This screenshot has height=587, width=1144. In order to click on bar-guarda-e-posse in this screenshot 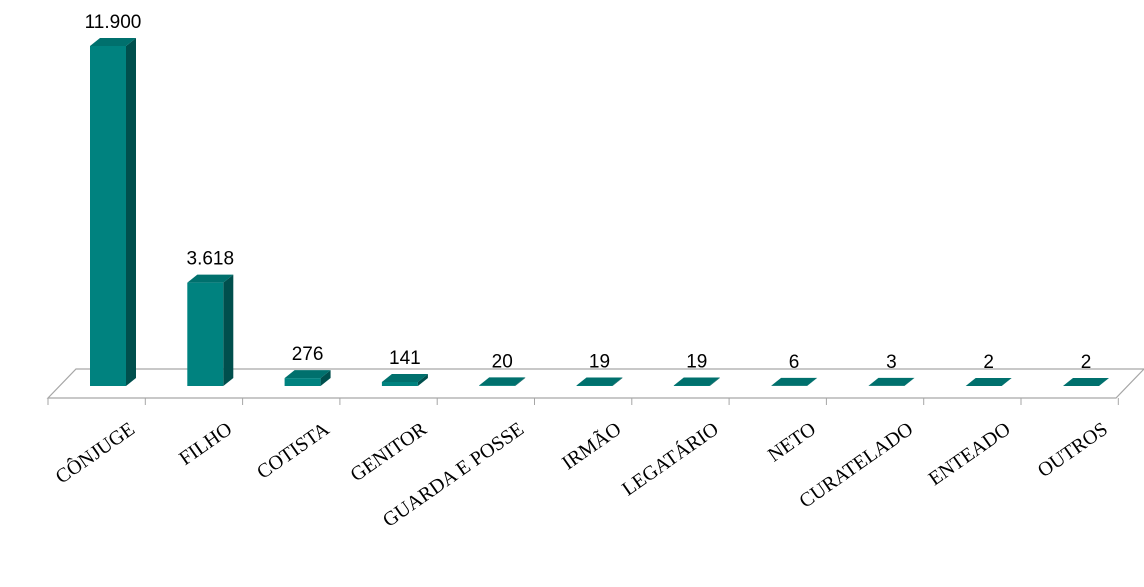, I will do `click(502, 381)`.